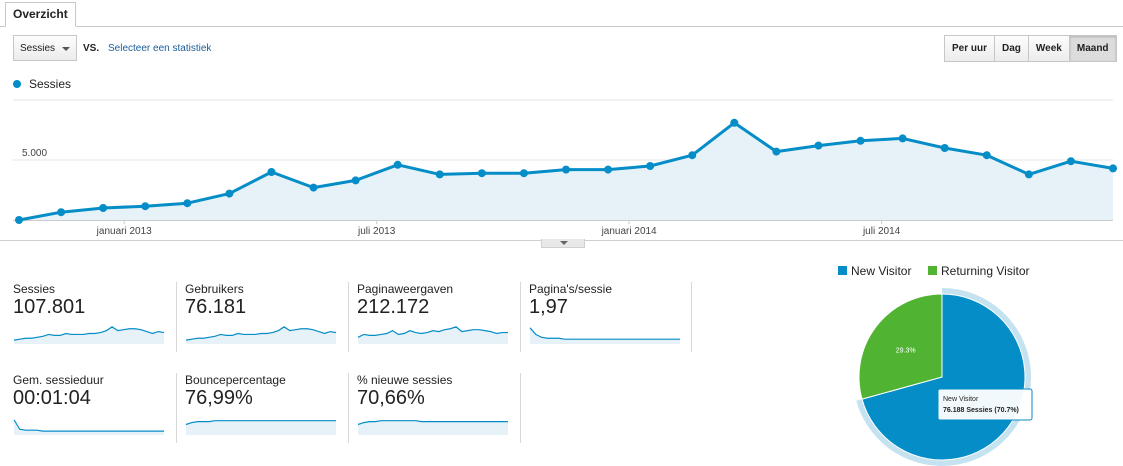 Image resolution: width=1123 pixels, height=466 pixels. I want to click on metric-tile: % nieuwe sessies 70,66%, so click(436, 409).